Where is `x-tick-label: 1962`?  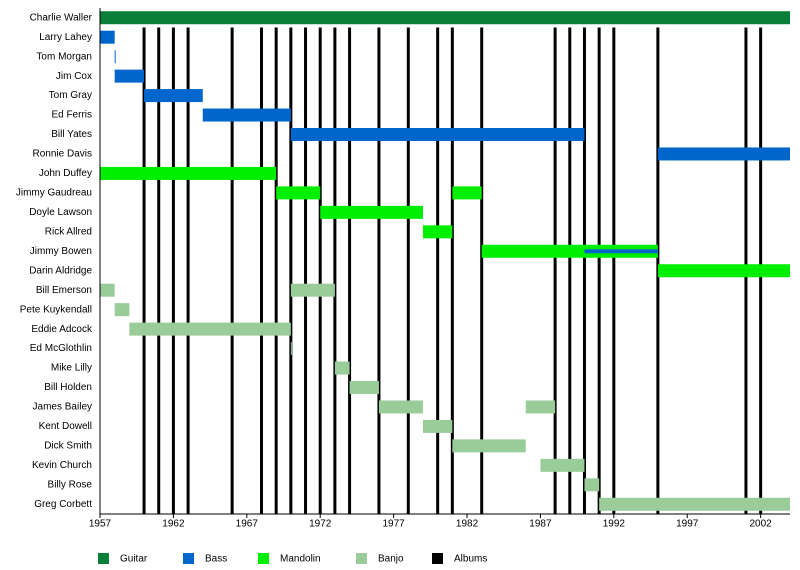
x-tick-label: 1962 is located at coordinates (173, 524).